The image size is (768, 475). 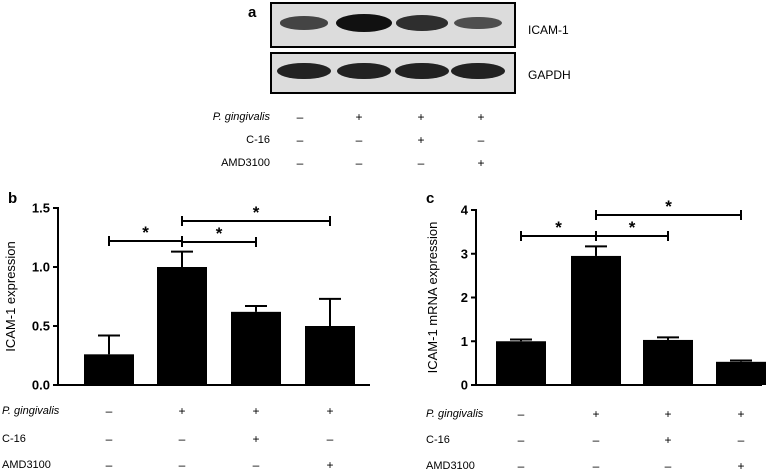 I want to click on y-tick-label: 0, so click(x=464, y=385).